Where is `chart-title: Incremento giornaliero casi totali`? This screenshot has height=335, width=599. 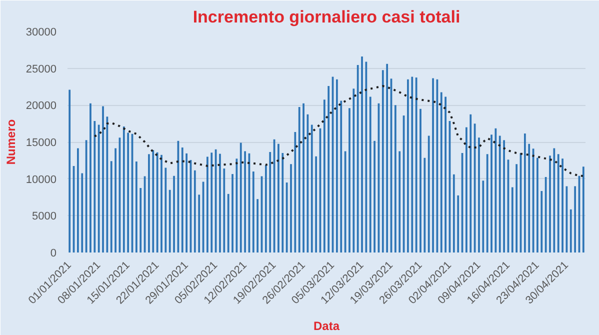
chart-title: Incremento giornaliero casi totali is located at coordinates (326, 17).